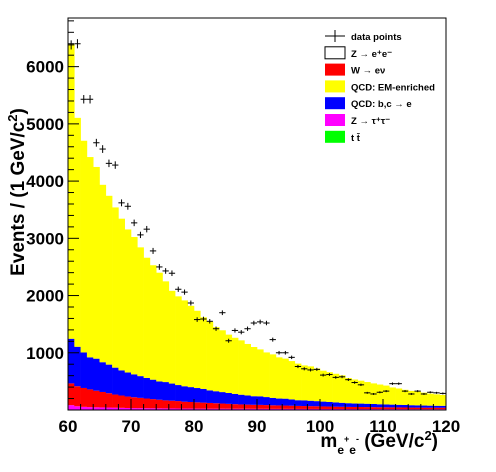  Describe the element at coordinates (45, 296) in the screenshot. I see `y-tick-label-1: 2000` at that location.